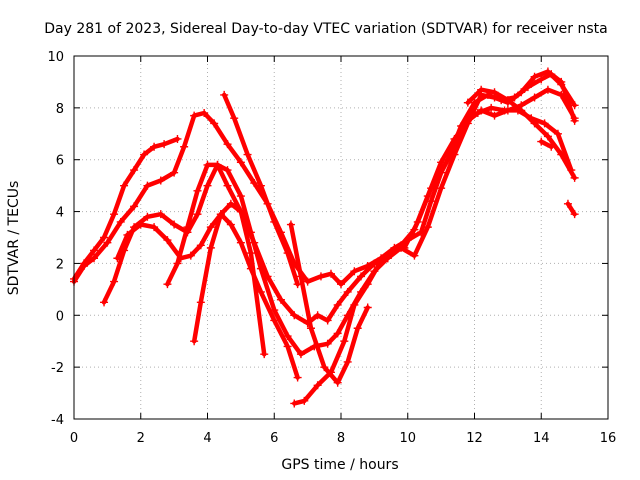 The image size is (640, 480). I want to click on y-tick-label: 8, so click(60, 109).